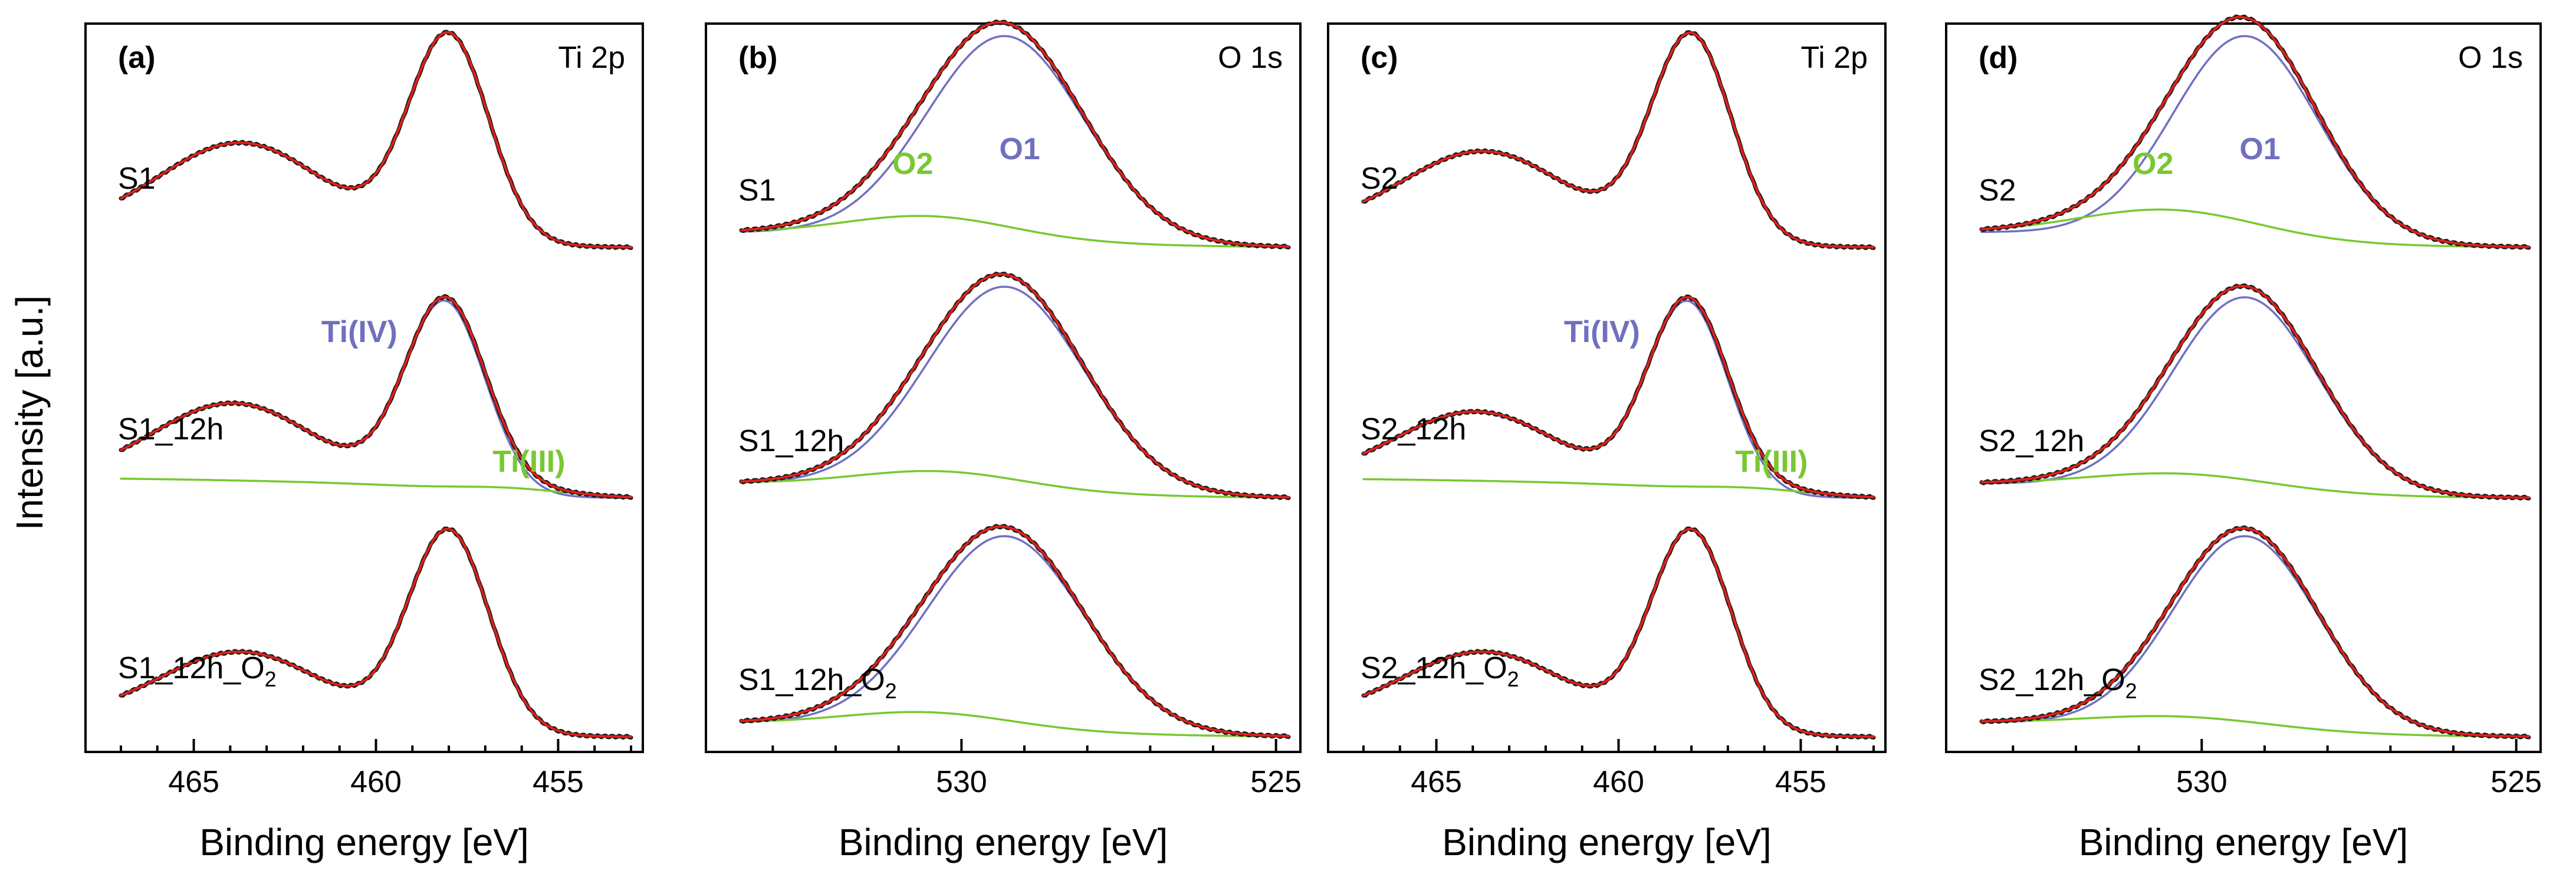 This screenshot has width=2576, height=887. What do you see at coordinates (1998, 58) in the screenshot?
I see `panel-label: (d)` at bounding box center [1998, 58].